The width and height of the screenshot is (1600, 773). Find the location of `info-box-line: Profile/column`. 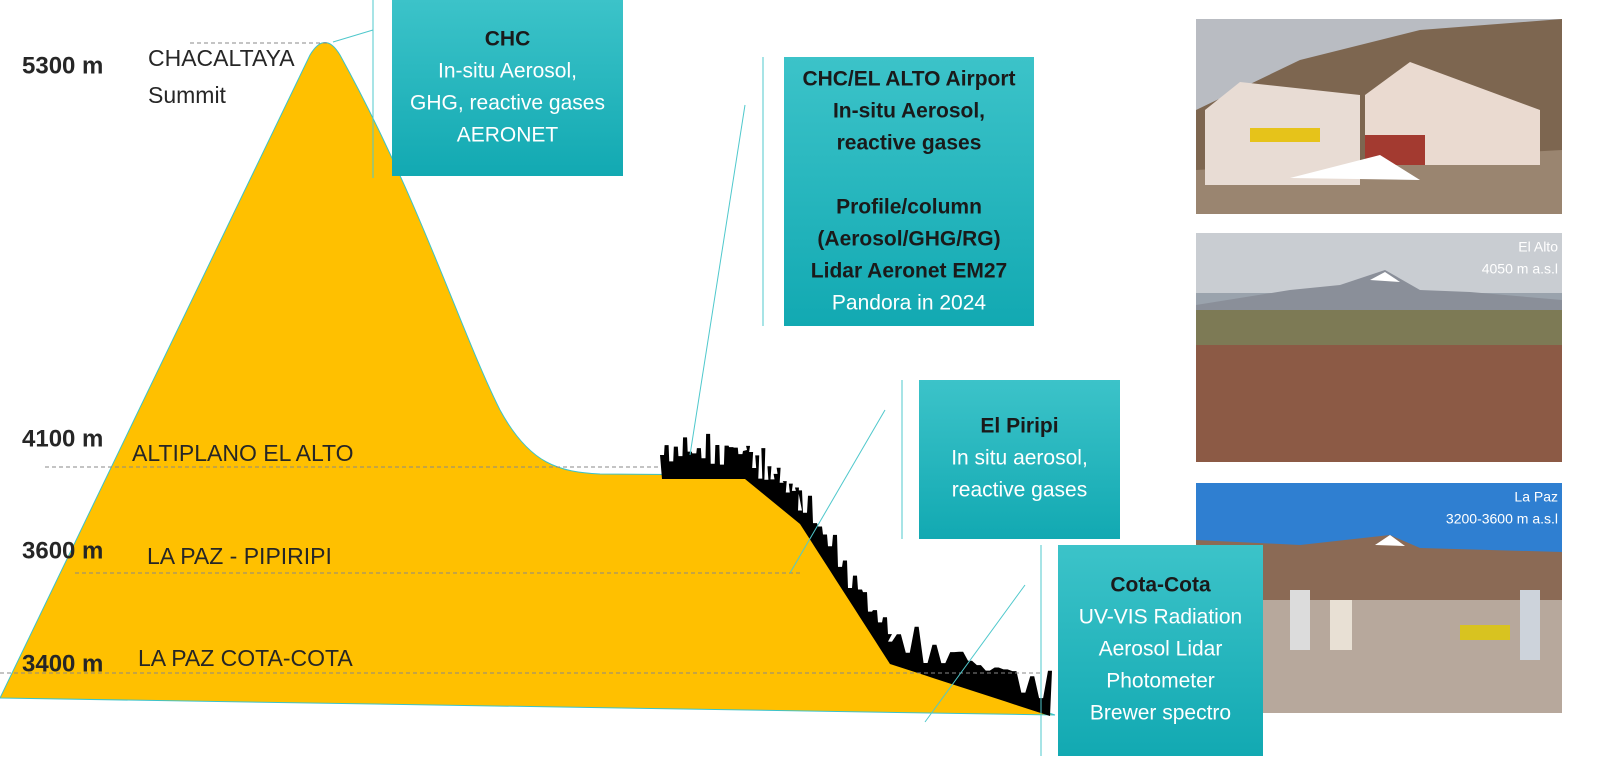

info-box-line: Profile/column is located at coordinates (909, 207).